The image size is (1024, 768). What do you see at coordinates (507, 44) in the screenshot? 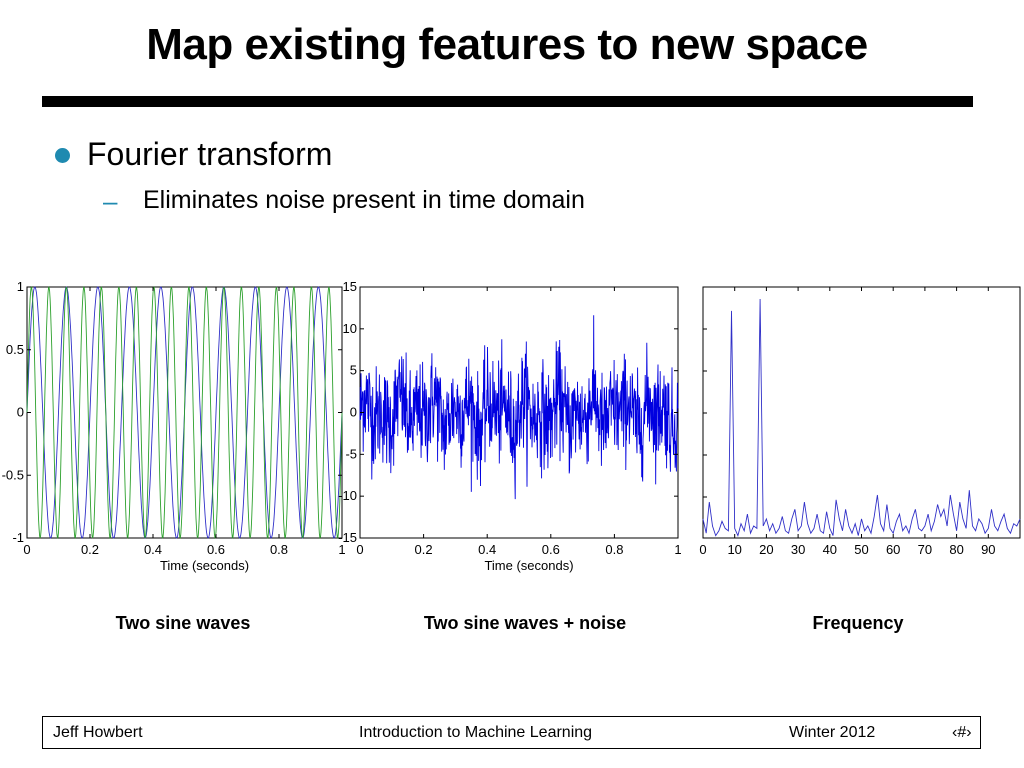
I see `slide-title: Map existing features to new space` at bounding box center [507, 44].